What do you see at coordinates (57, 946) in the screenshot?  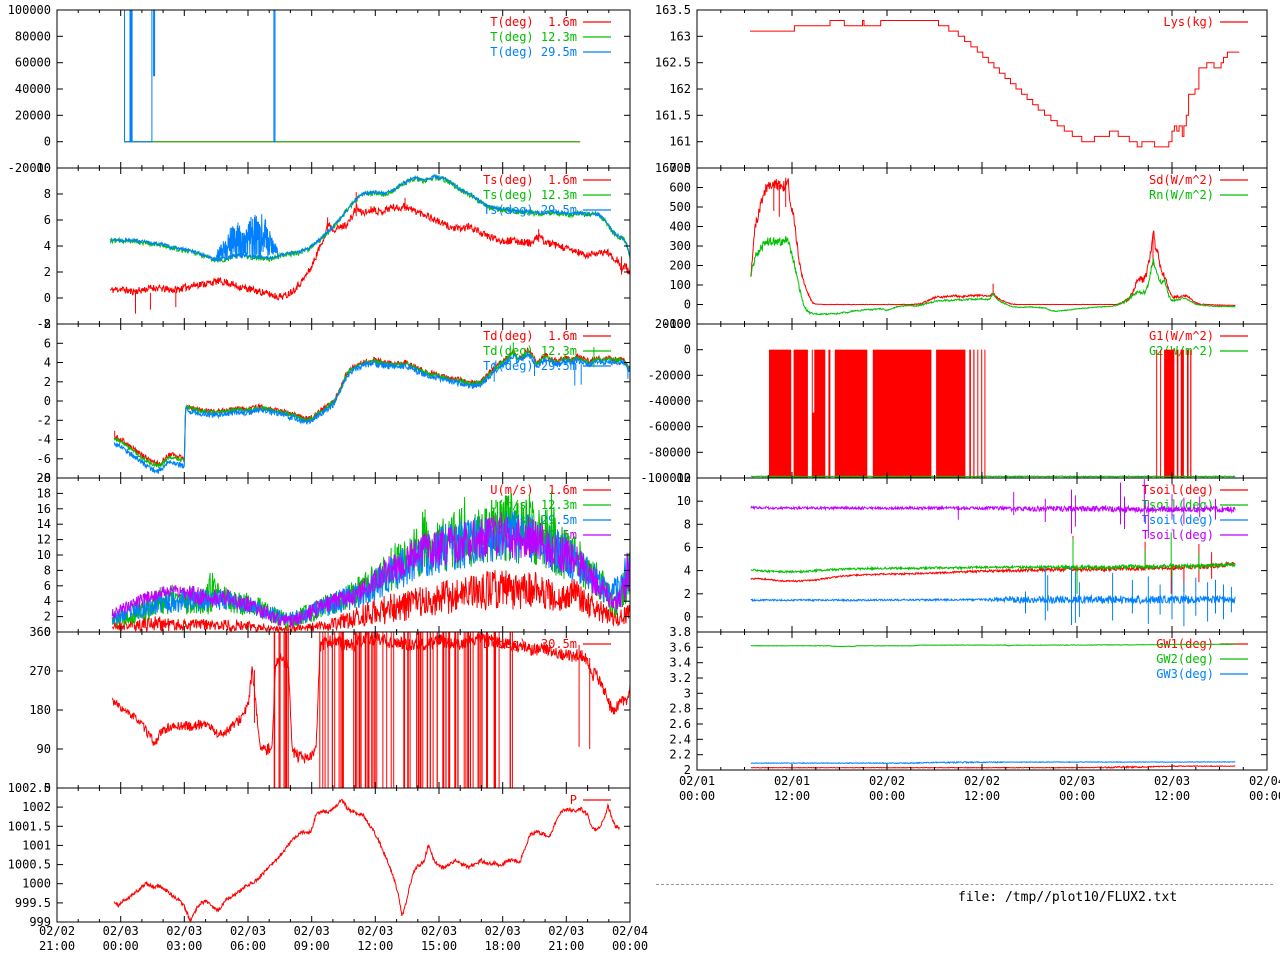 I see `xlabel-time: 21:00` at bounding box center [57, 946].